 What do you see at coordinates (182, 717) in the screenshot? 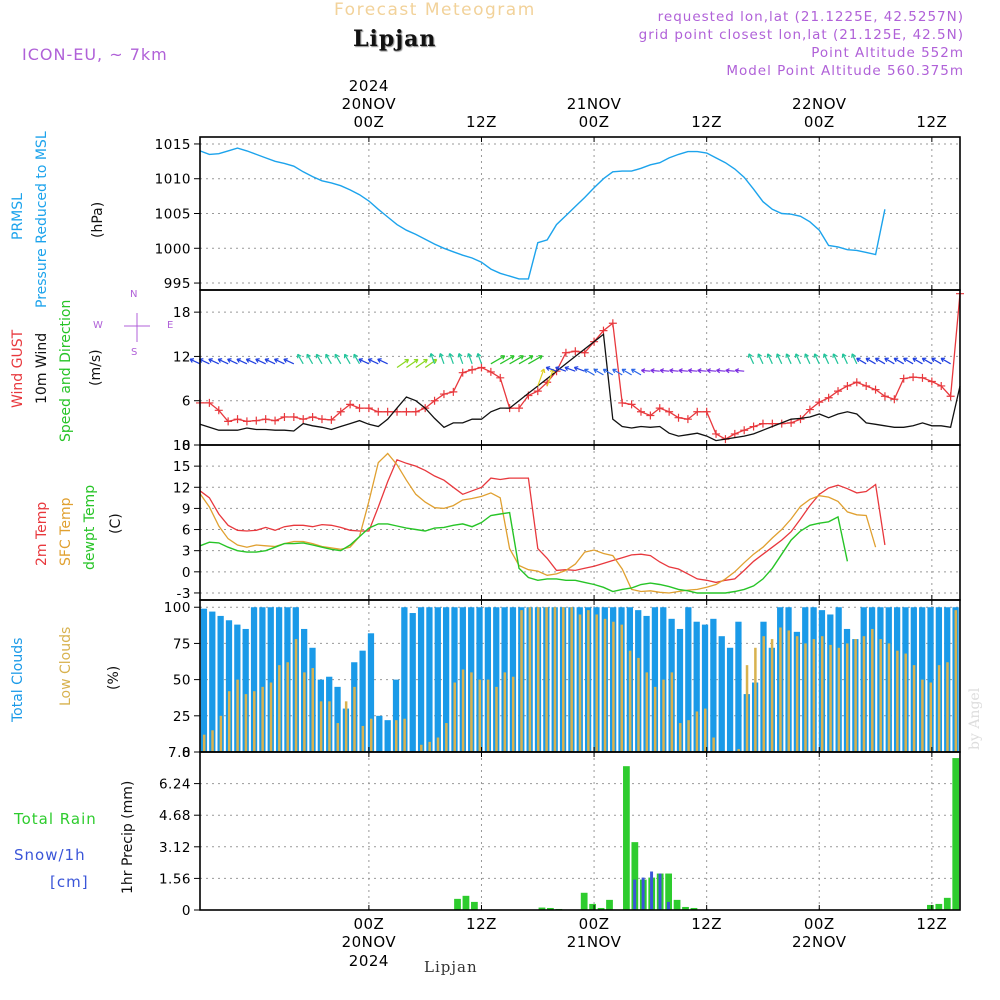
I see `y-tick-label: 25` at bounding box center [182, 717].